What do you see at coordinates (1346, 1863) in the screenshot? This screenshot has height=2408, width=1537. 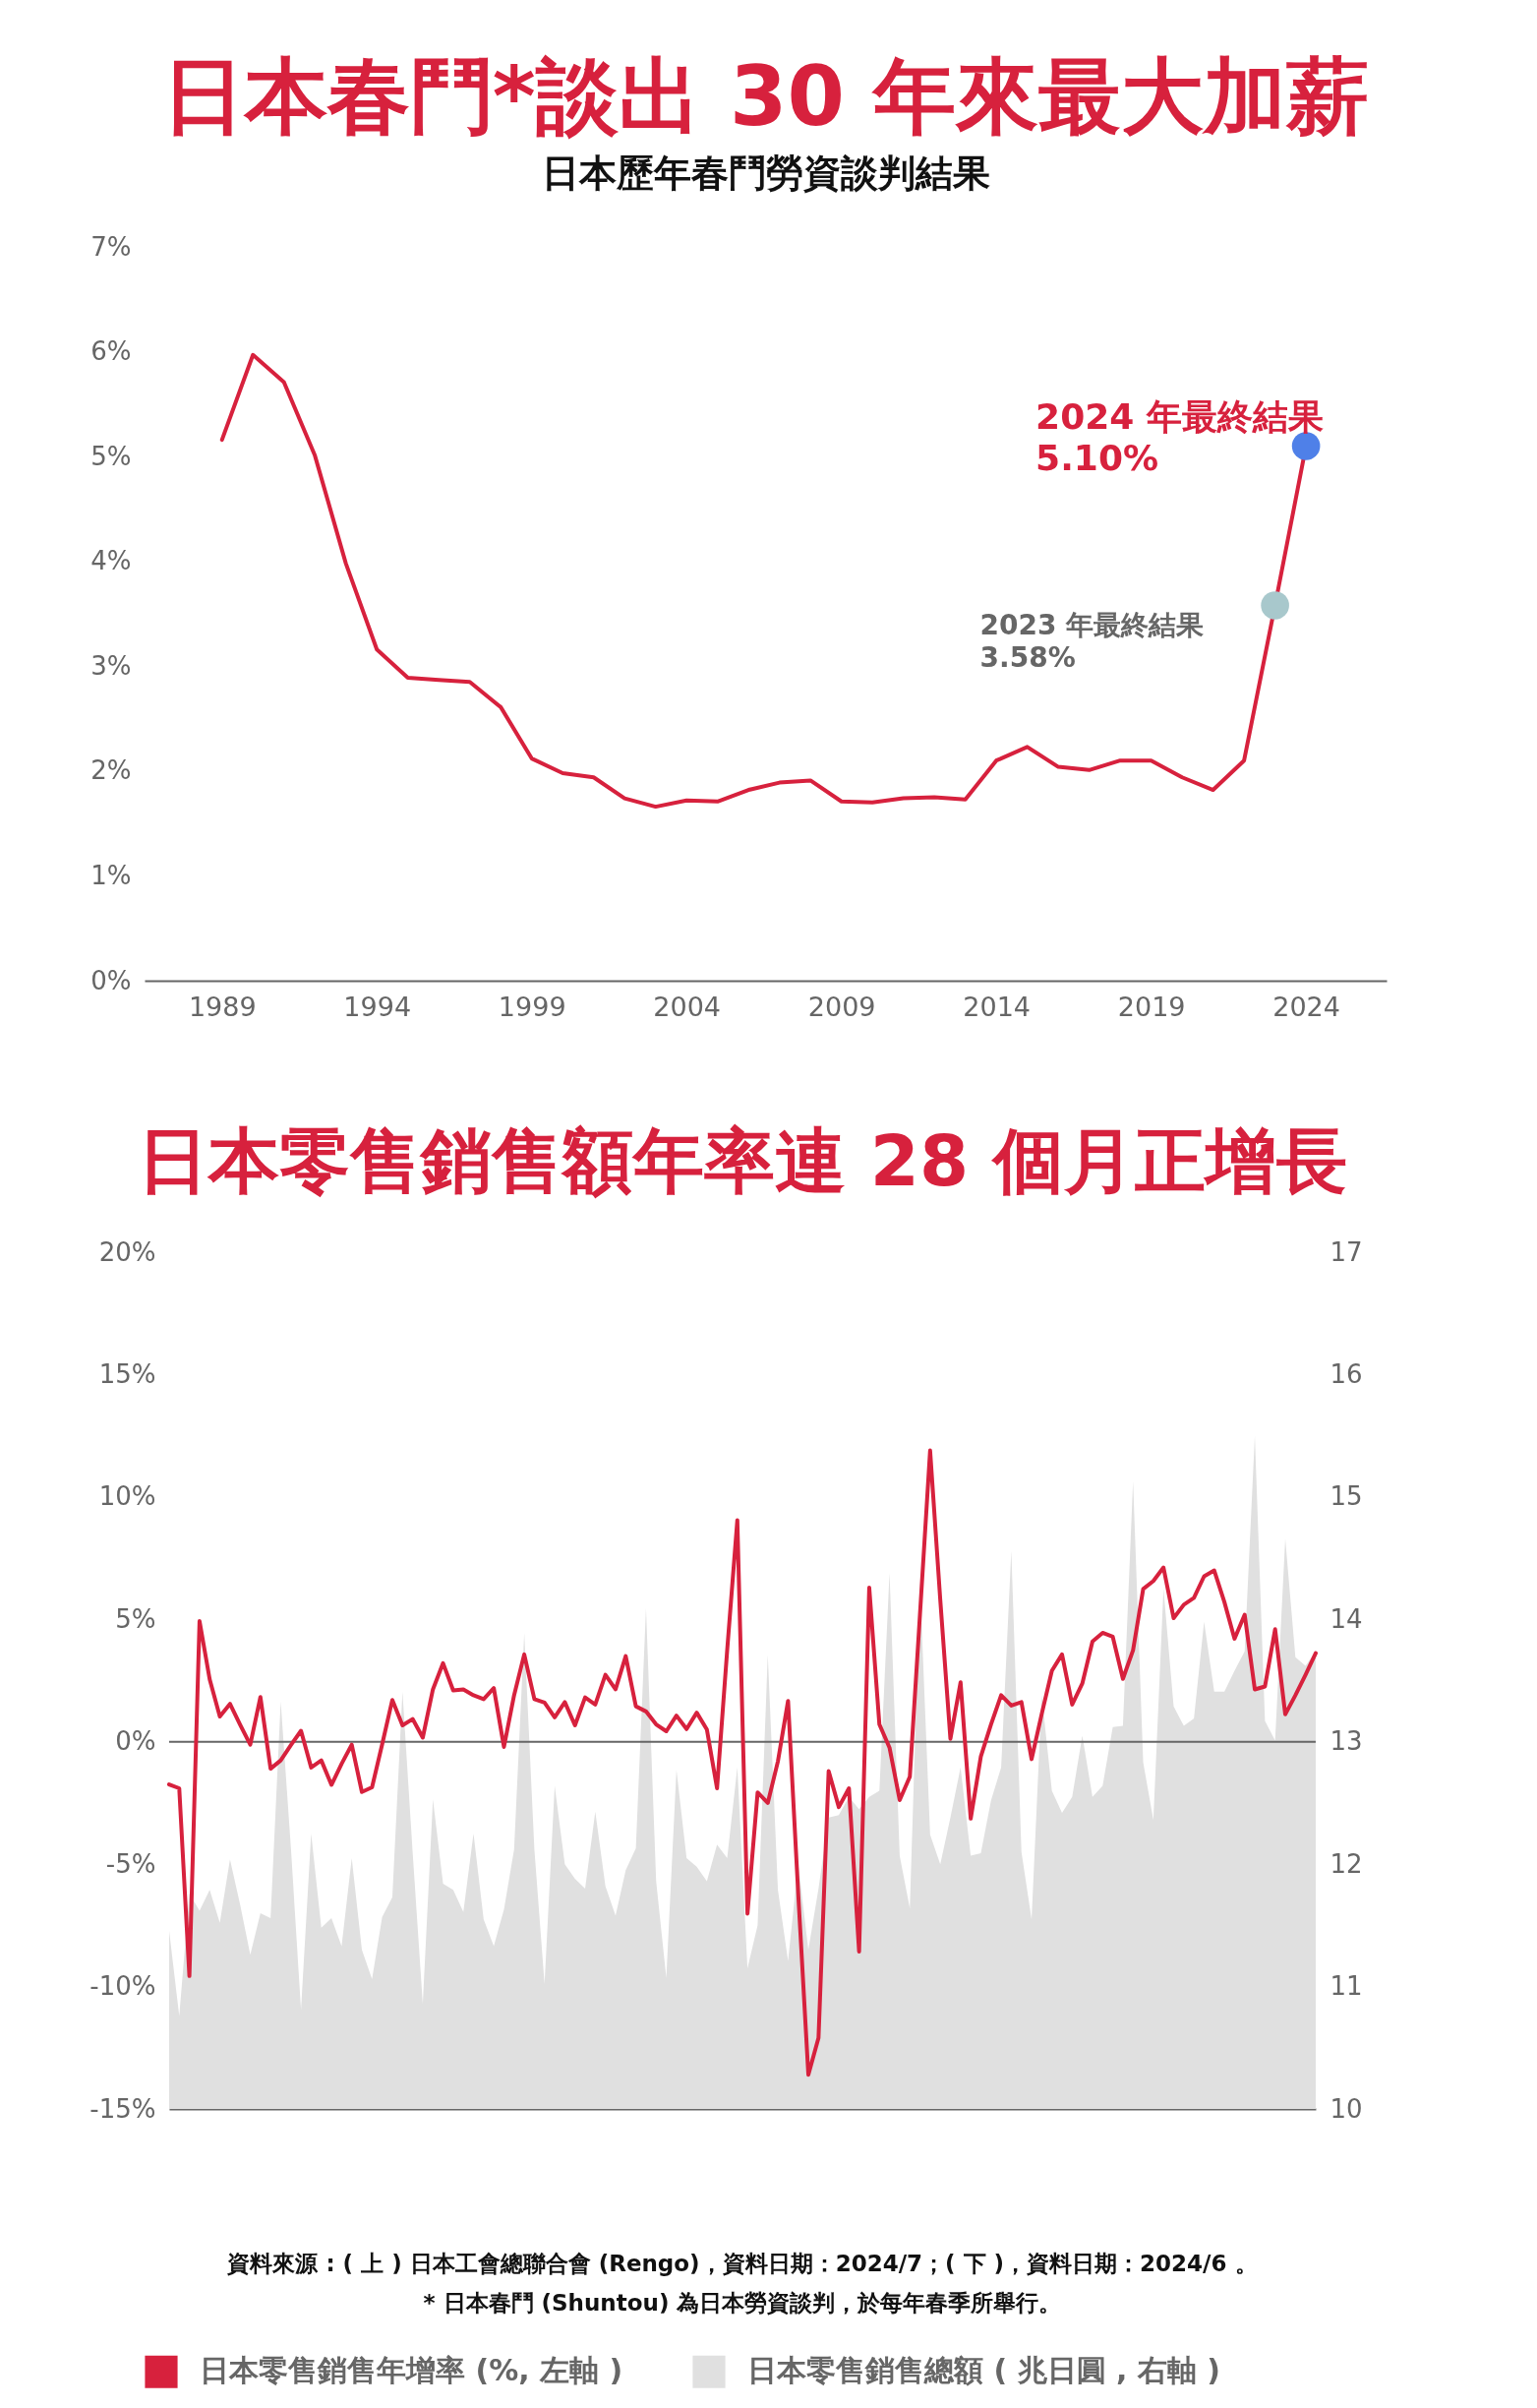 I see `y2-tick-label: 12` at bounding box center [1346, 1863].